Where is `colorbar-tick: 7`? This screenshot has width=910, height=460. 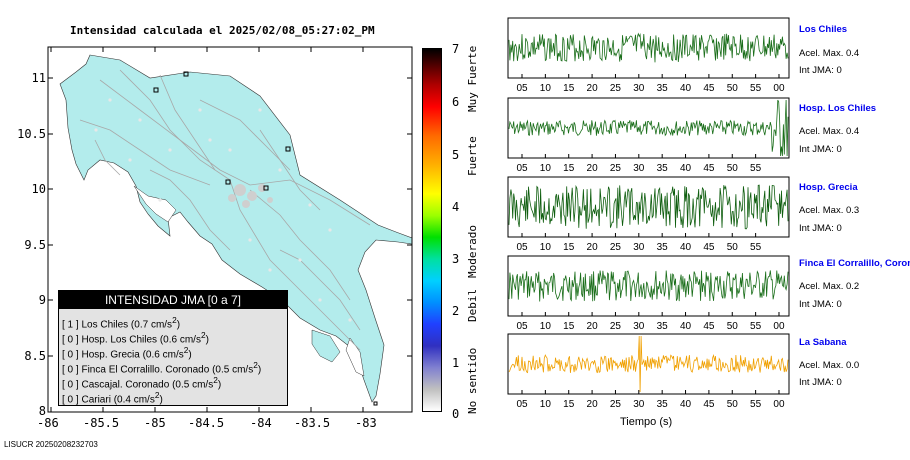 colorbar-tick: 7 is located at coordinates (456, 49).